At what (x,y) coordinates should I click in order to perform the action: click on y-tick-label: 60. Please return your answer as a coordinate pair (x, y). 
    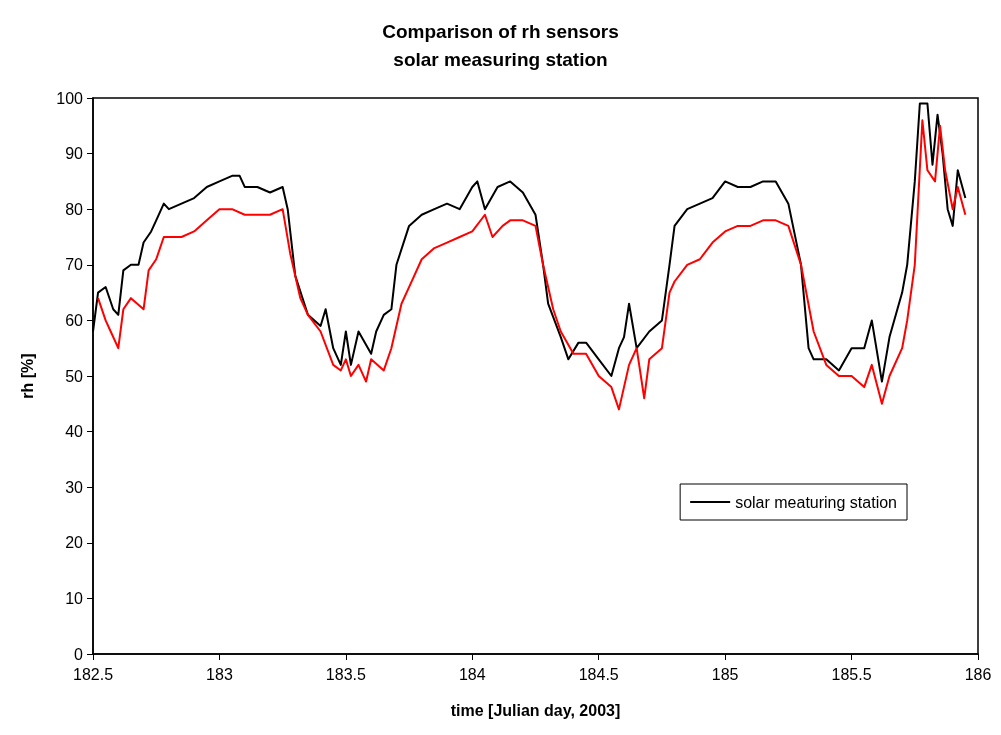
    Looking at the image, I should click on (74, 320).